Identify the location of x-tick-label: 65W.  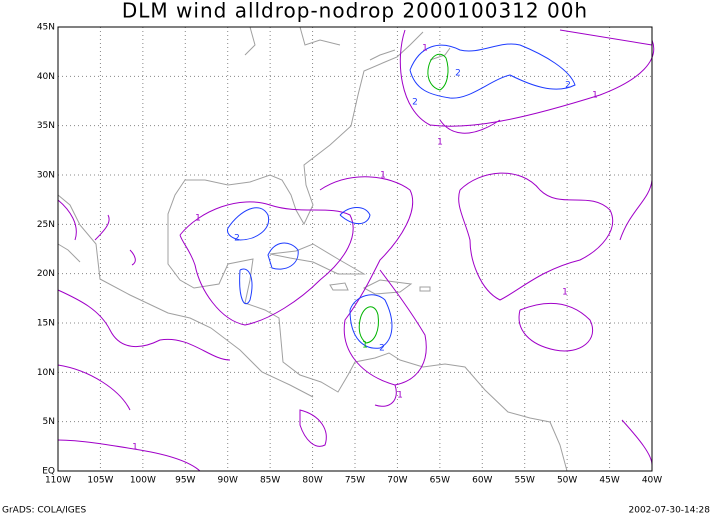
(440, 481).